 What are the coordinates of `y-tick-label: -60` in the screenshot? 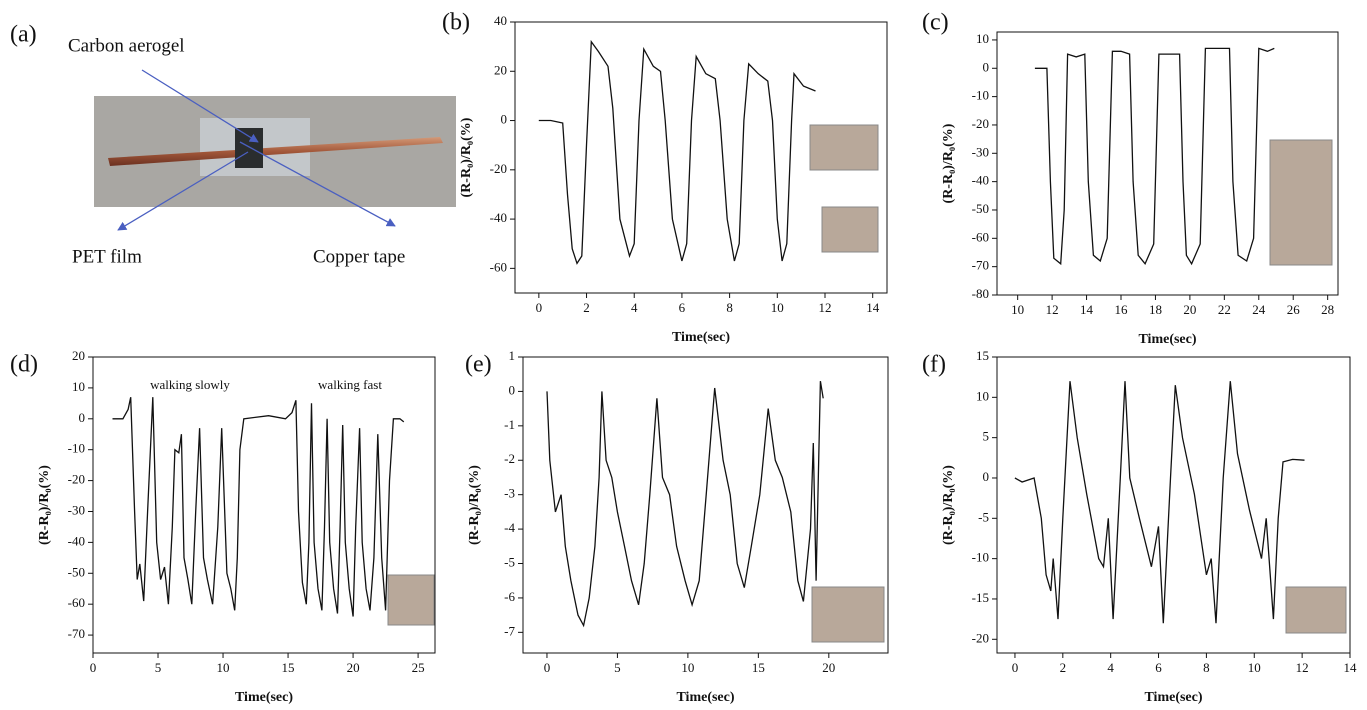 It's located at (498, 266).